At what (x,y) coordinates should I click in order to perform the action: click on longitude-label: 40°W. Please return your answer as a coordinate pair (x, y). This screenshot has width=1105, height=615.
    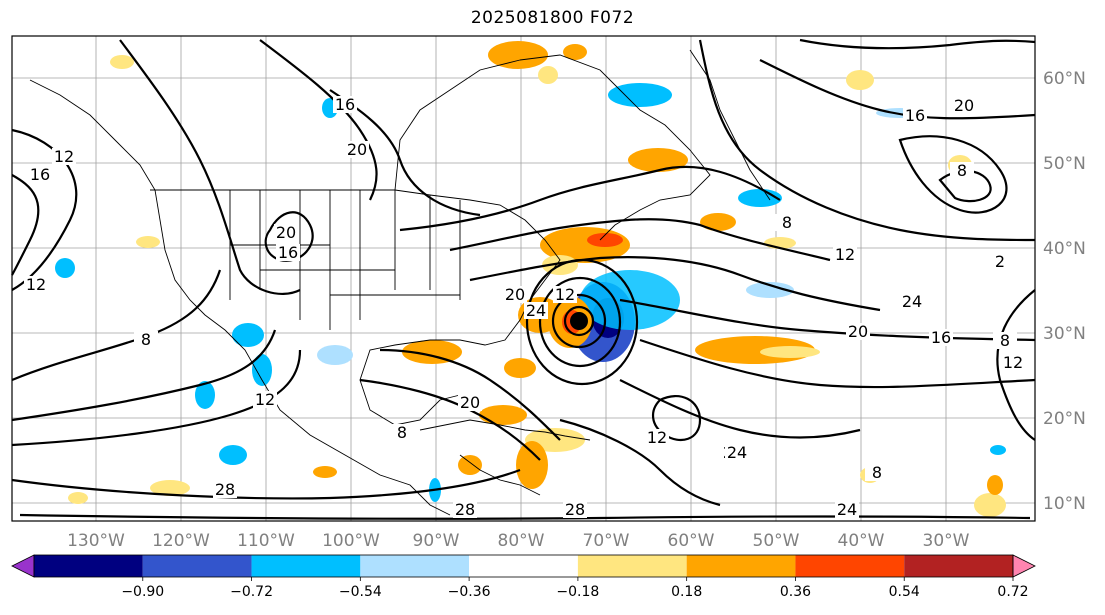
    Looking at the image, I should click on (861, 541).